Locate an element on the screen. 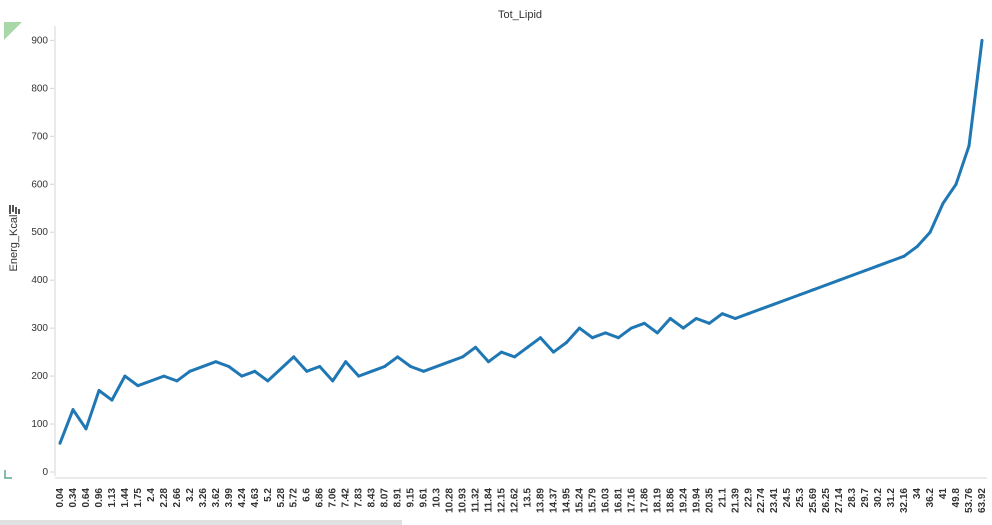  x-tick-label: 17.16 is located at coordinates (631, 500).